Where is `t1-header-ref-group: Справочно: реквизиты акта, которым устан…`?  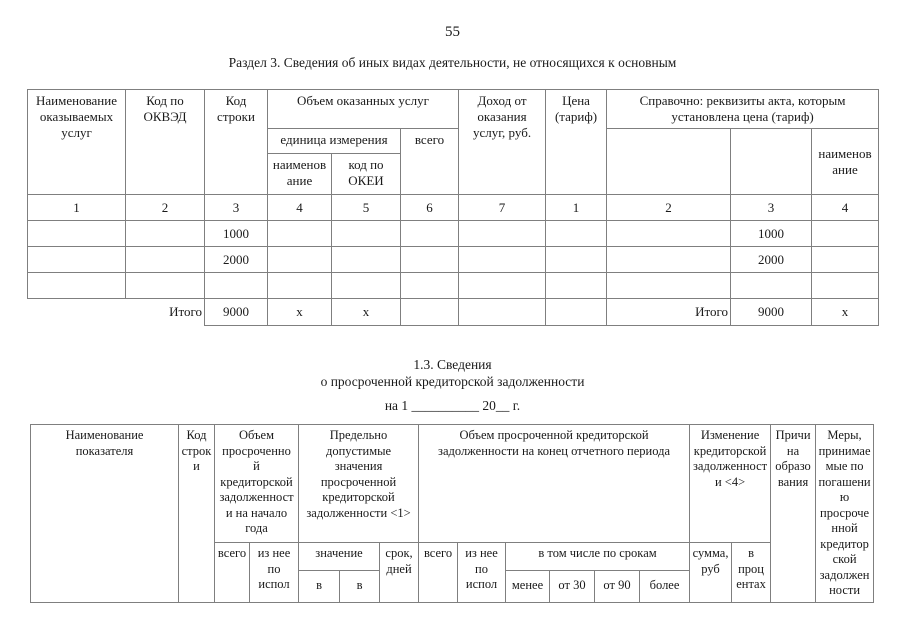
t1-header-ref-group: Справочно: реквизиты акта, которым устан… is located at coordinates (743, 109).